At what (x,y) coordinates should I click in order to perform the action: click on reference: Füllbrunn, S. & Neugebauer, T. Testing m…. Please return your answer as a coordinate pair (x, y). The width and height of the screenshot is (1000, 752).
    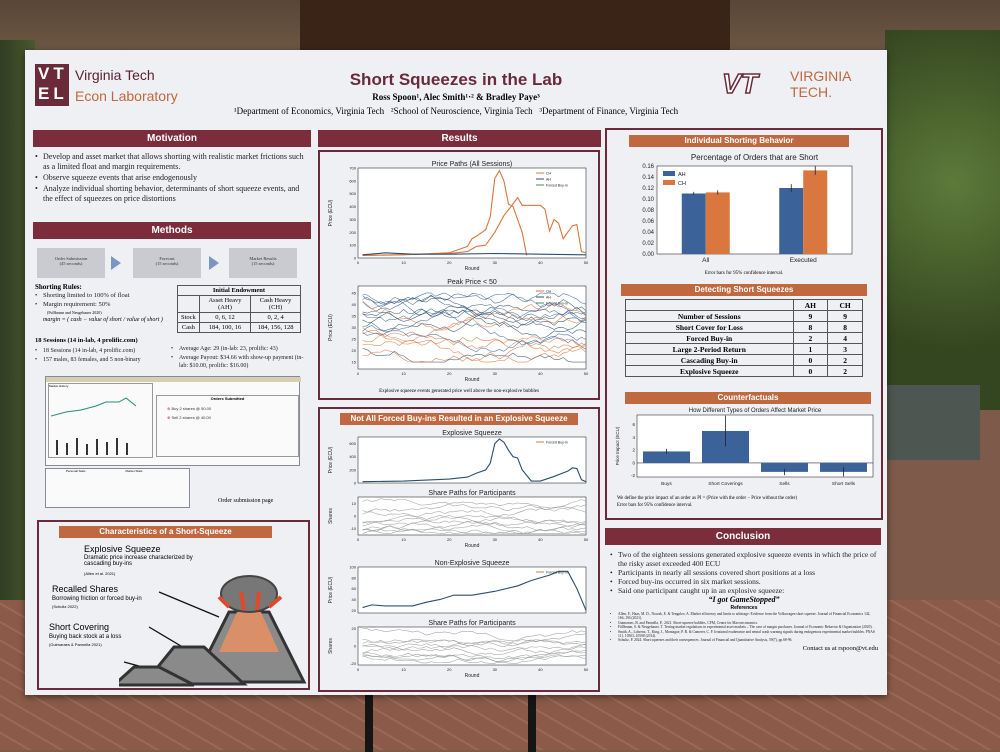
    Looking at the image, I should click on (744, 627).